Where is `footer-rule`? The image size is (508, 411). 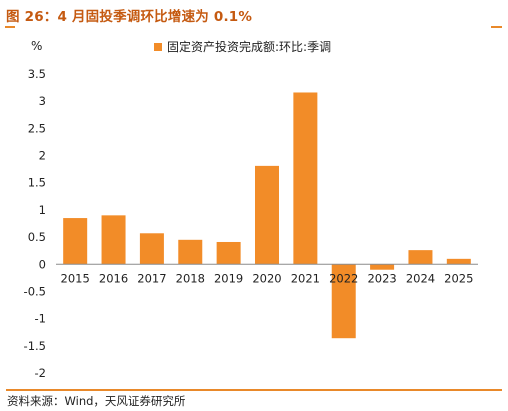
footer-rule is located at coordinates (254, 390).